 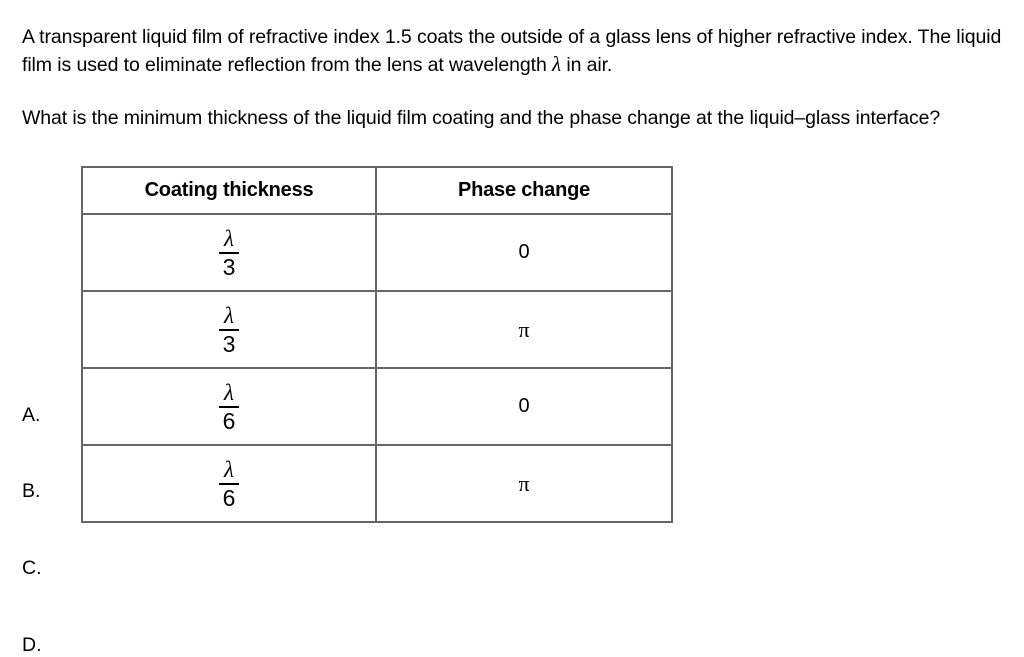 I want to click on cell-thickness-a: λ 3, so click(x=229, y=252).